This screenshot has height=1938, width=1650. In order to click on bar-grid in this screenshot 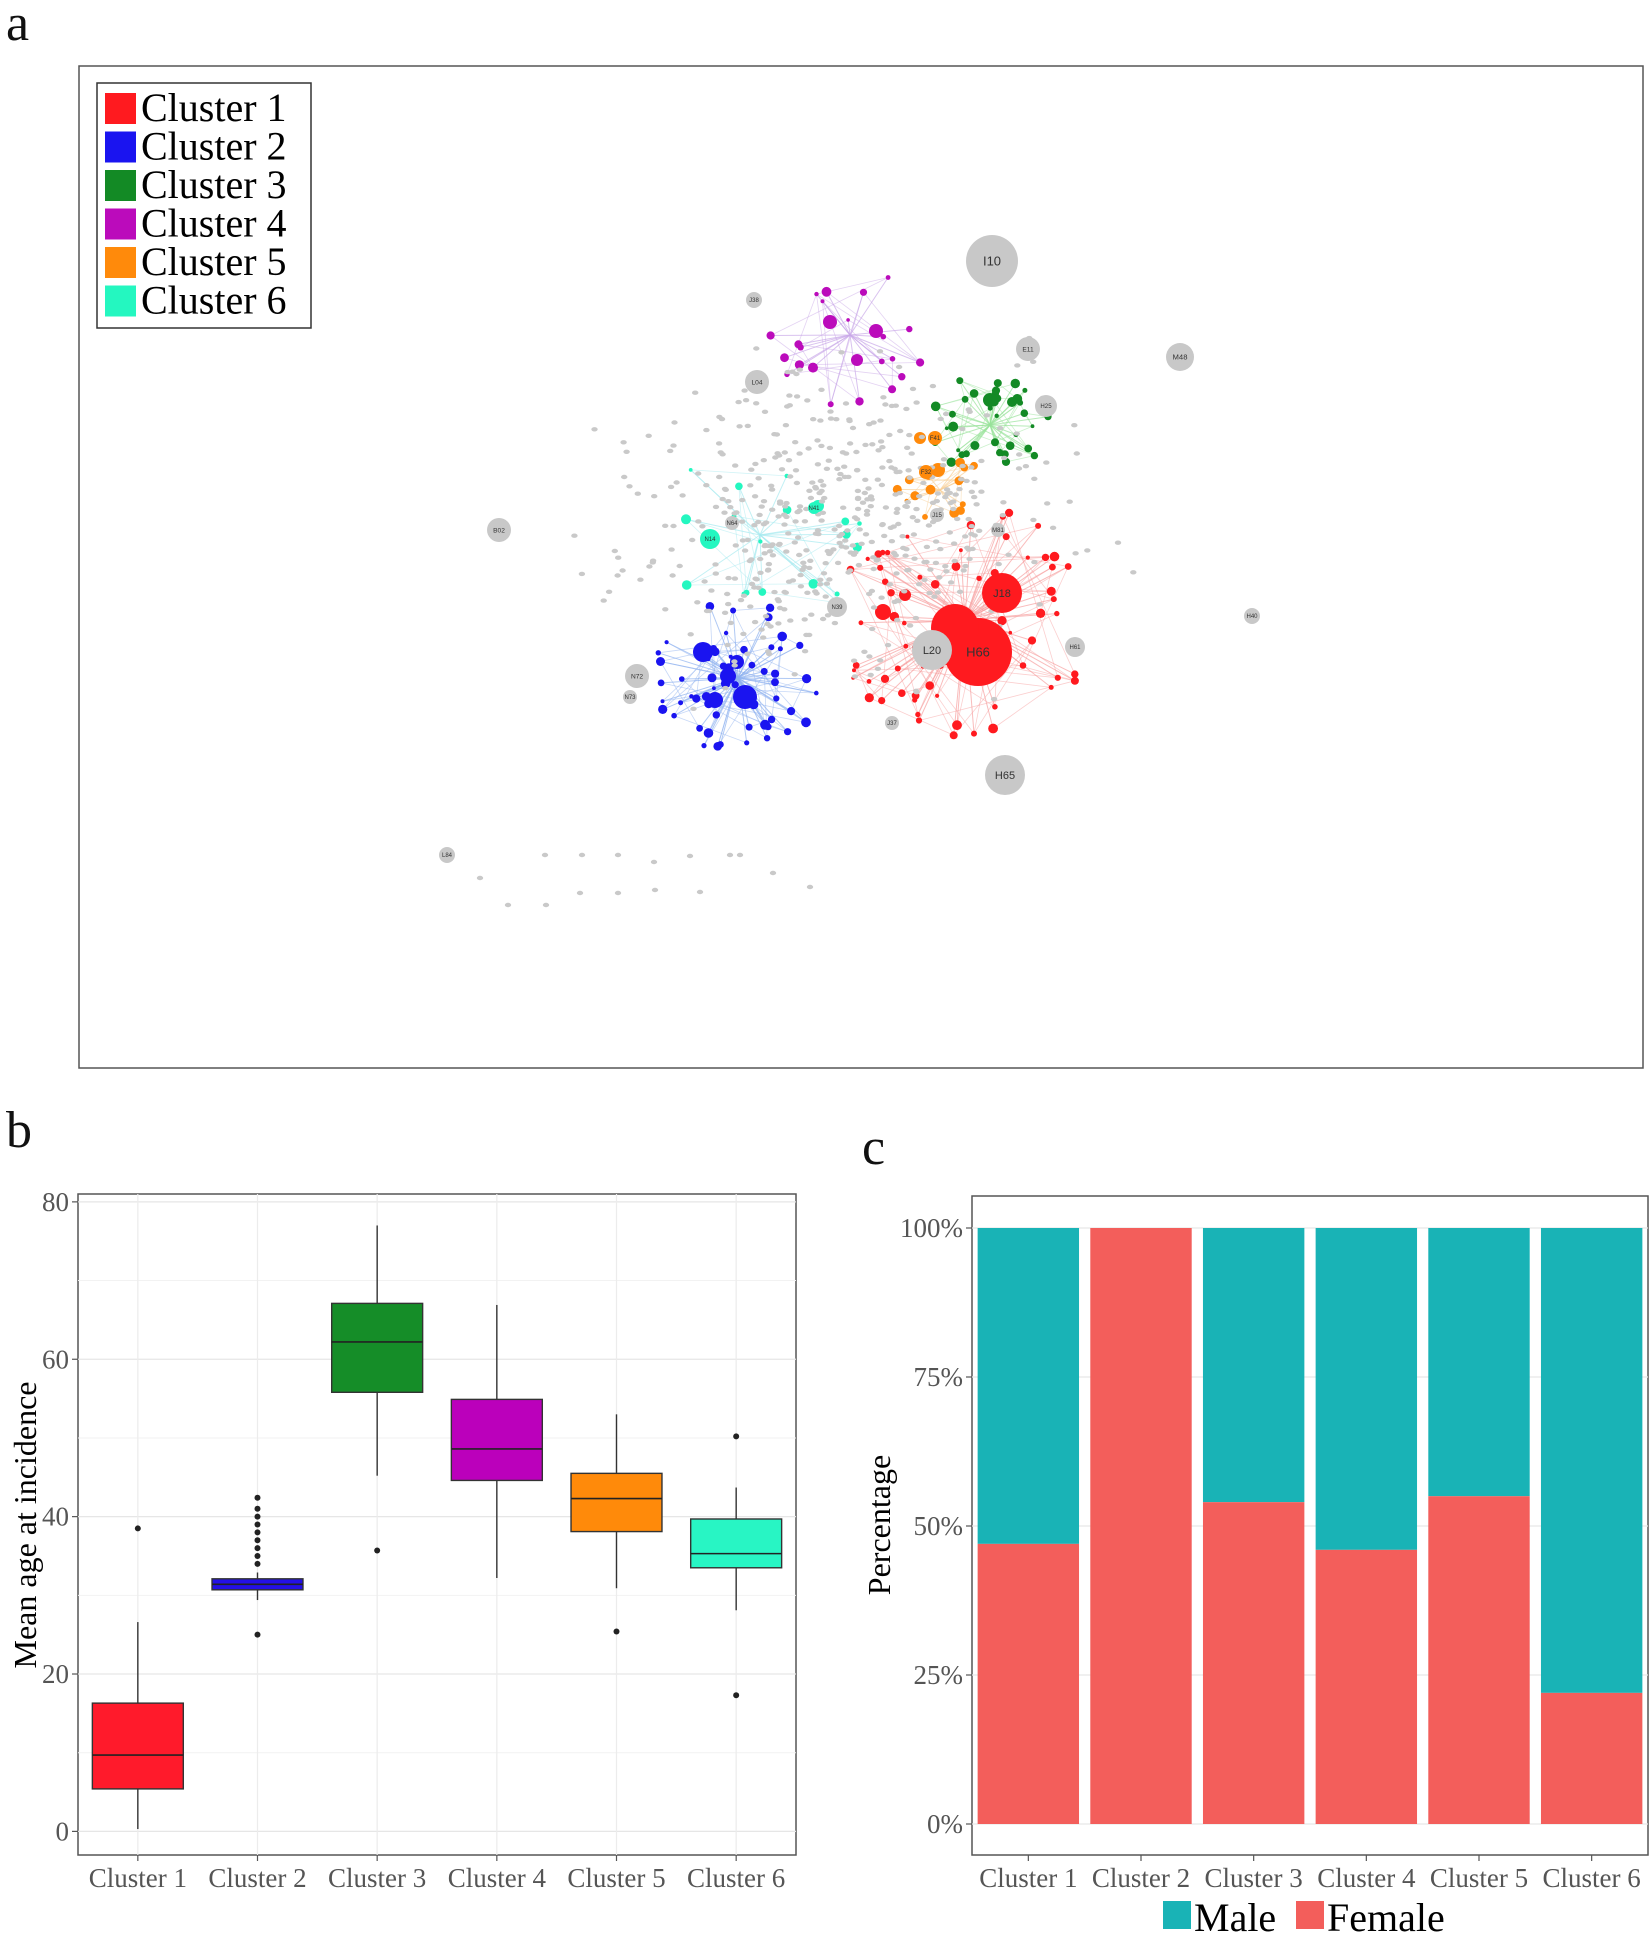, I will do `click(1310, 1526)`.